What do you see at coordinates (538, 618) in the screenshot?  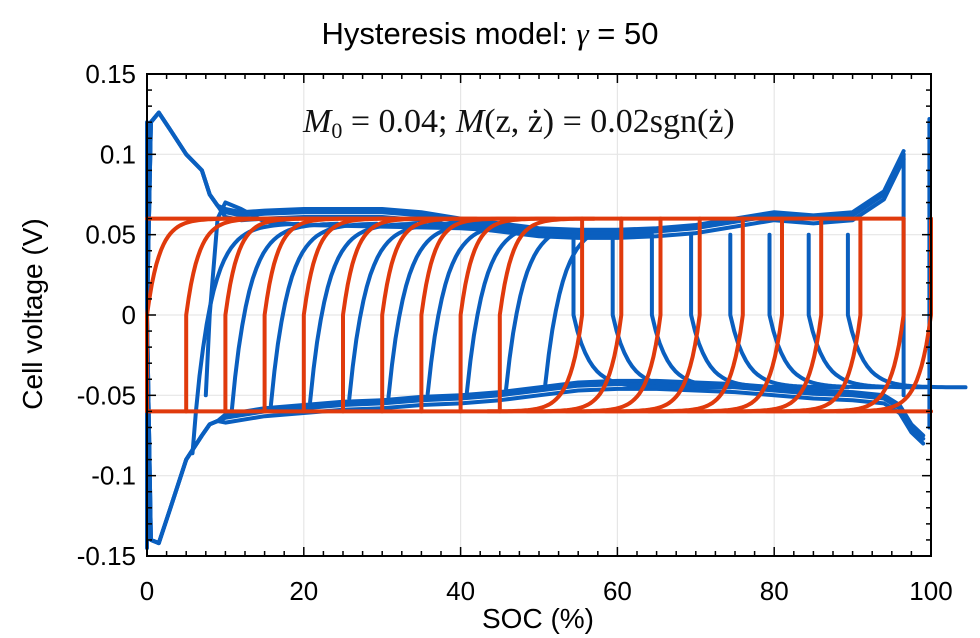 I see `x-axis-label: SOC (%)` at bounding box center [538, 618].